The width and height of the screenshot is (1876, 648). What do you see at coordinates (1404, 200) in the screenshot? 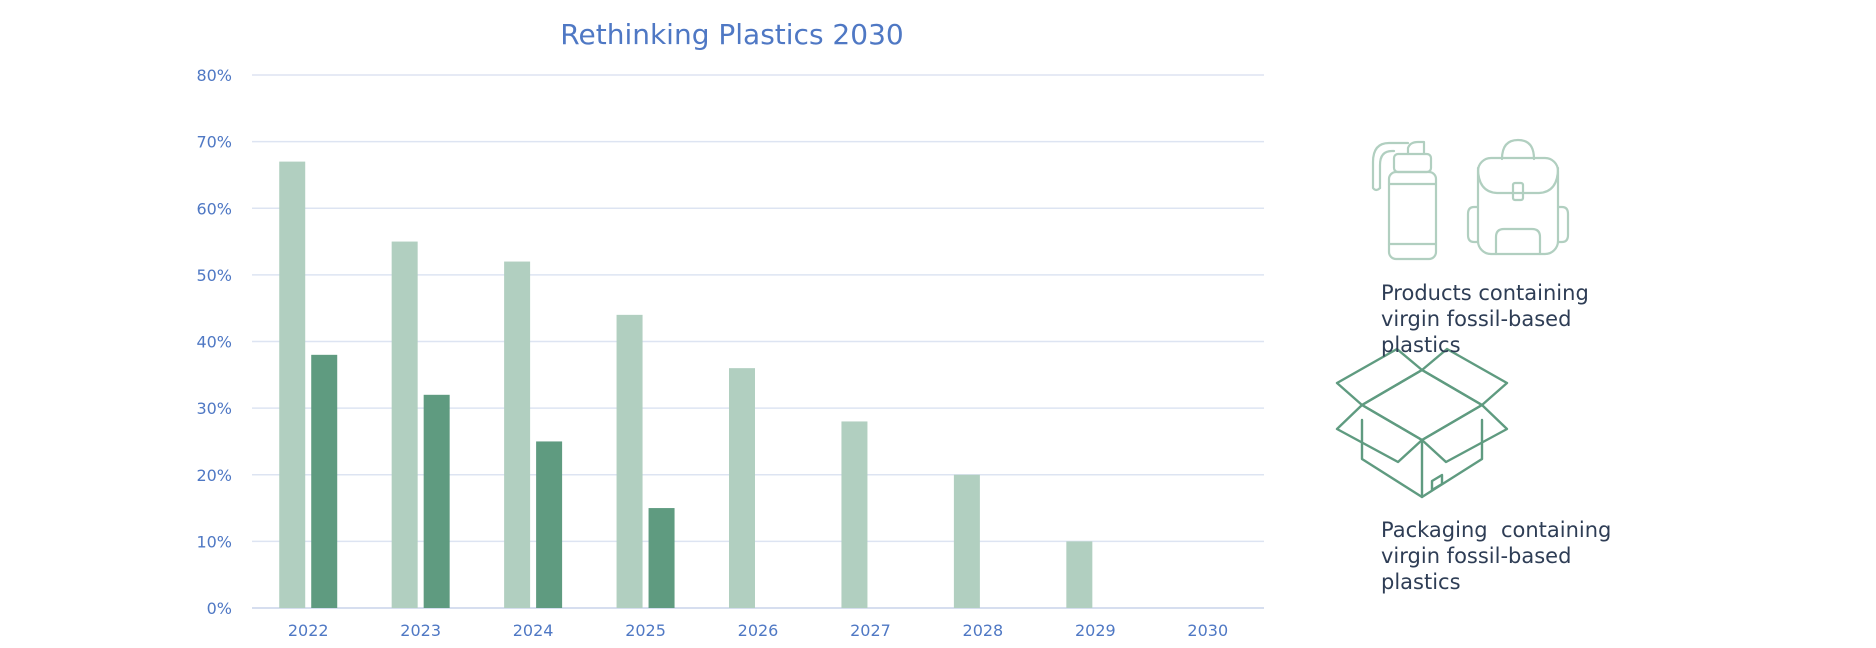
I see `bottle-icon` at bounding box center [1404, 200].